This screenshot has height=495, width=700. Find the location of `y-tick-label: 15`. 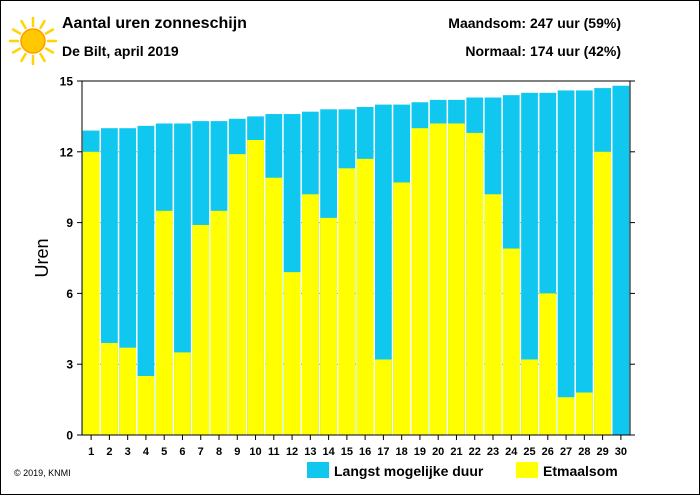

y-tick-label: 15 is located at coordinates (67, 82).